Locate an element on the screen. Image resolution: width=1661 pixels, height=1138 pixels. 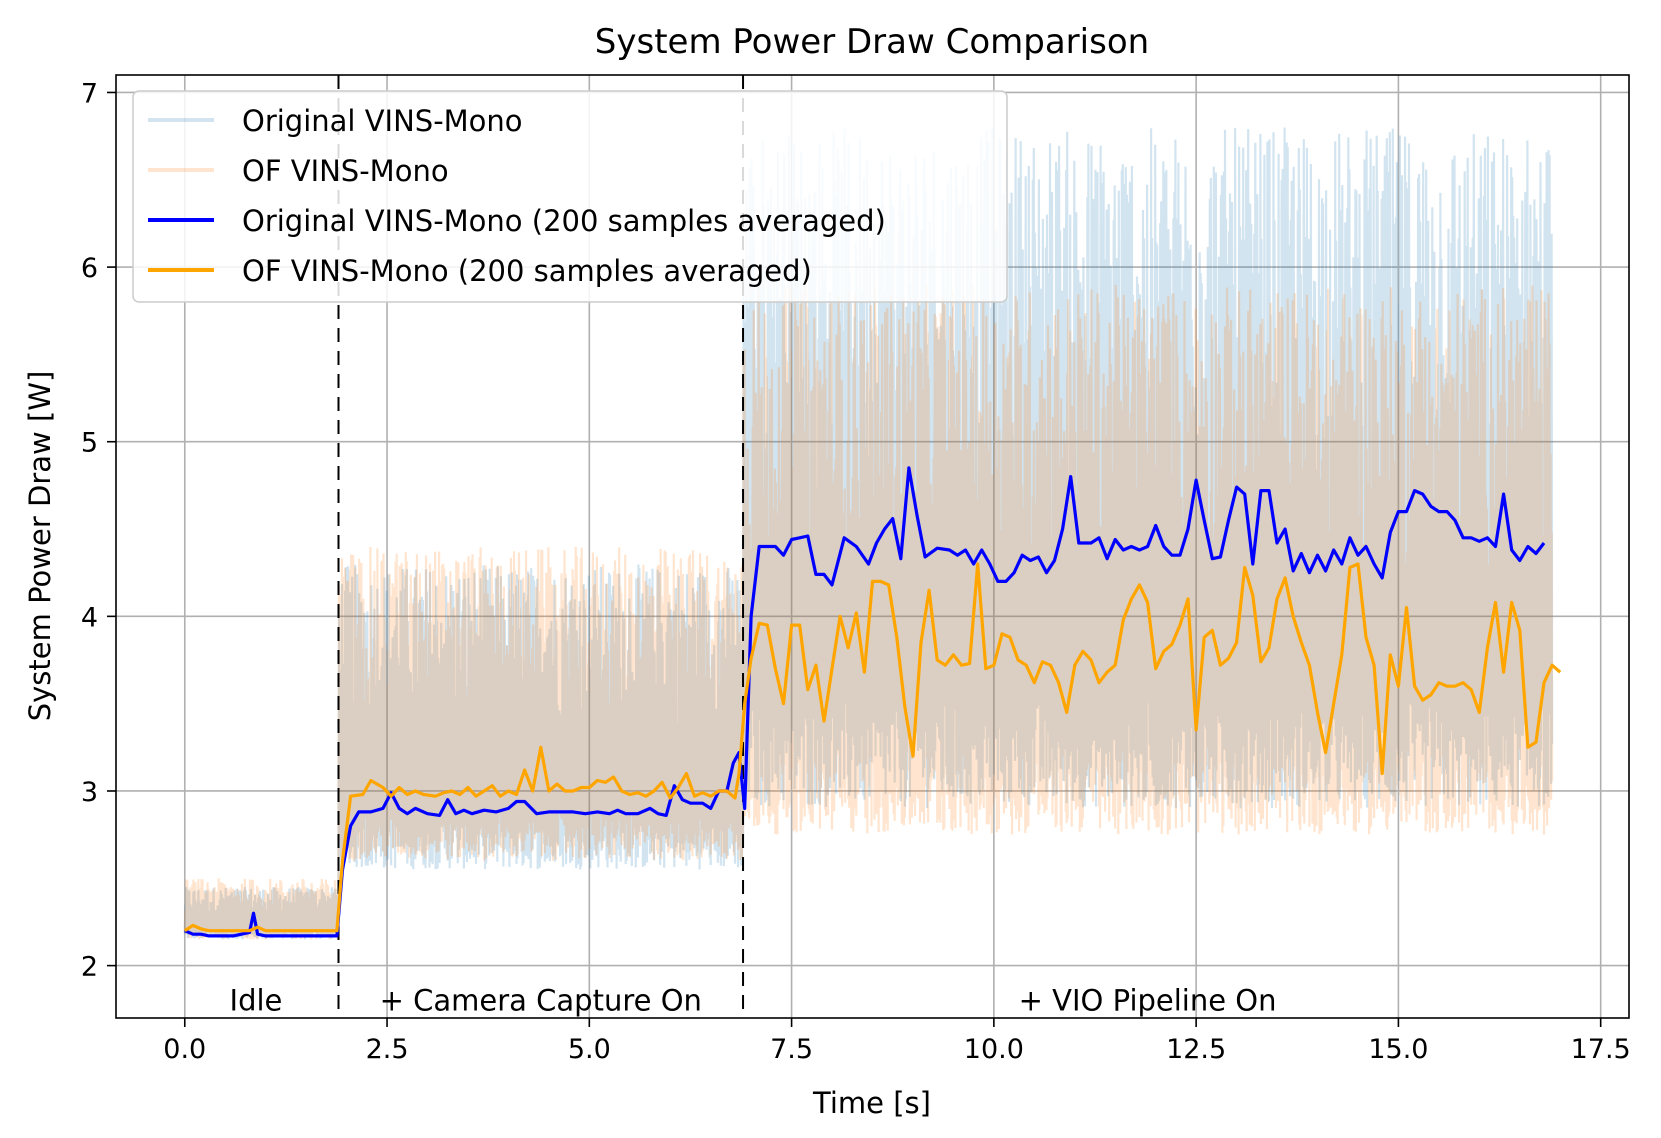
x-tick-label: 12.5 is located at coordinates (1196, 1049).